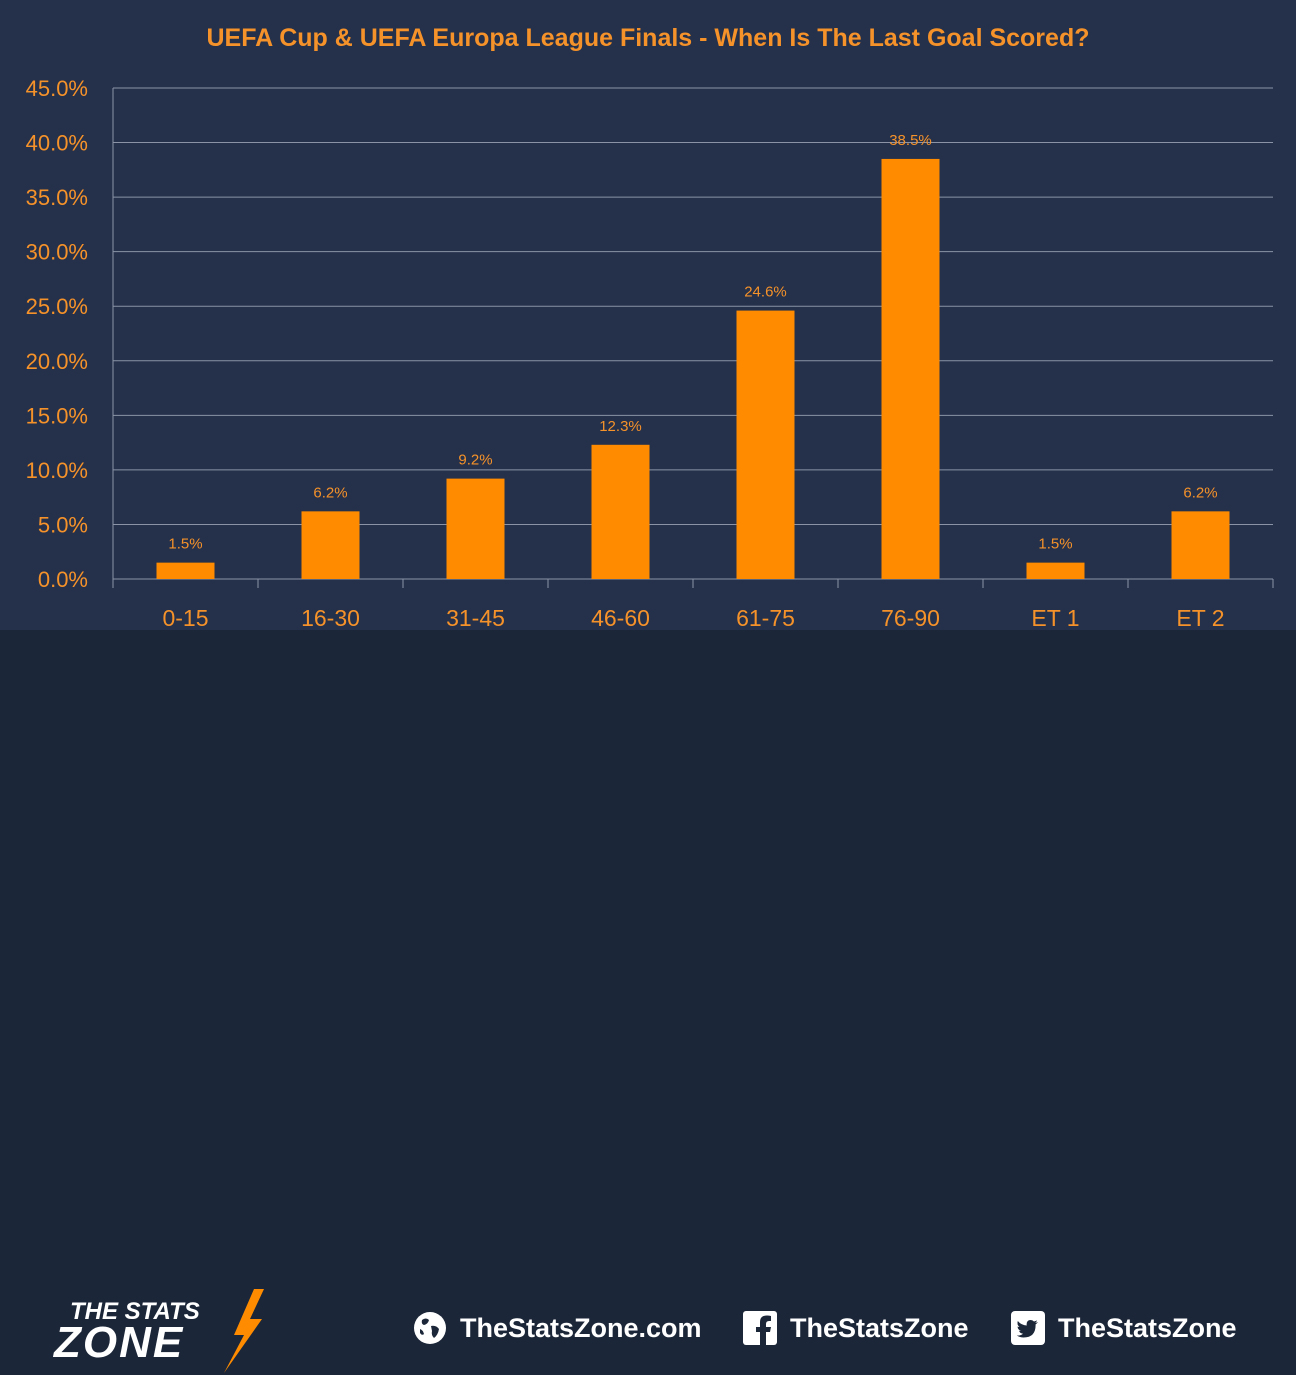 This screenshot has width=1296, height=1375. Describe the element at coordinates (57, 252) in the screenshot. I see `y-tick-label: 30.0%` at that location.